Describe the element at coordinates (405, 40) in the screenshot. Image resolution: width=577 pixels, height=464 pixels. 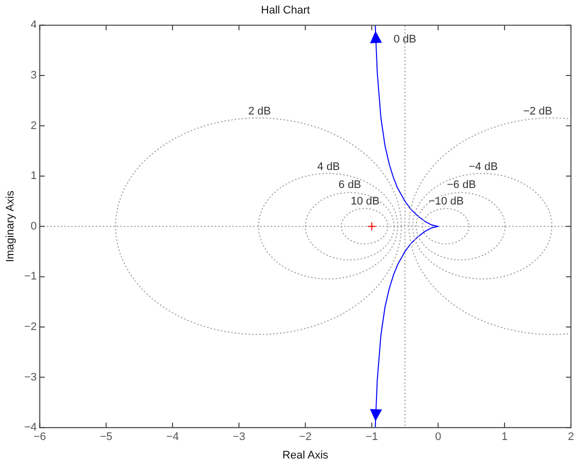
I see `series-label: 0 dB` at that location.